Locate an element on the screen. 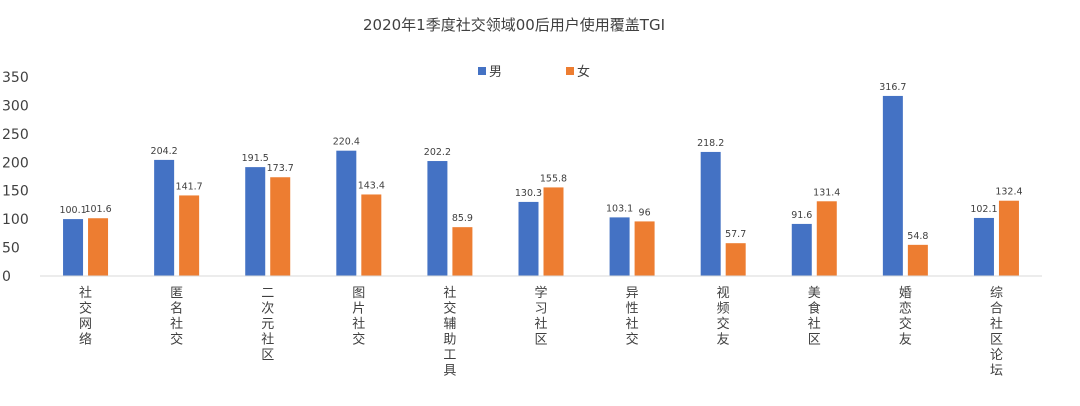 Image resolution: width=1080 pixels, height=406 pixels. data-label: 202.2 is located at coordinates (437, 152).